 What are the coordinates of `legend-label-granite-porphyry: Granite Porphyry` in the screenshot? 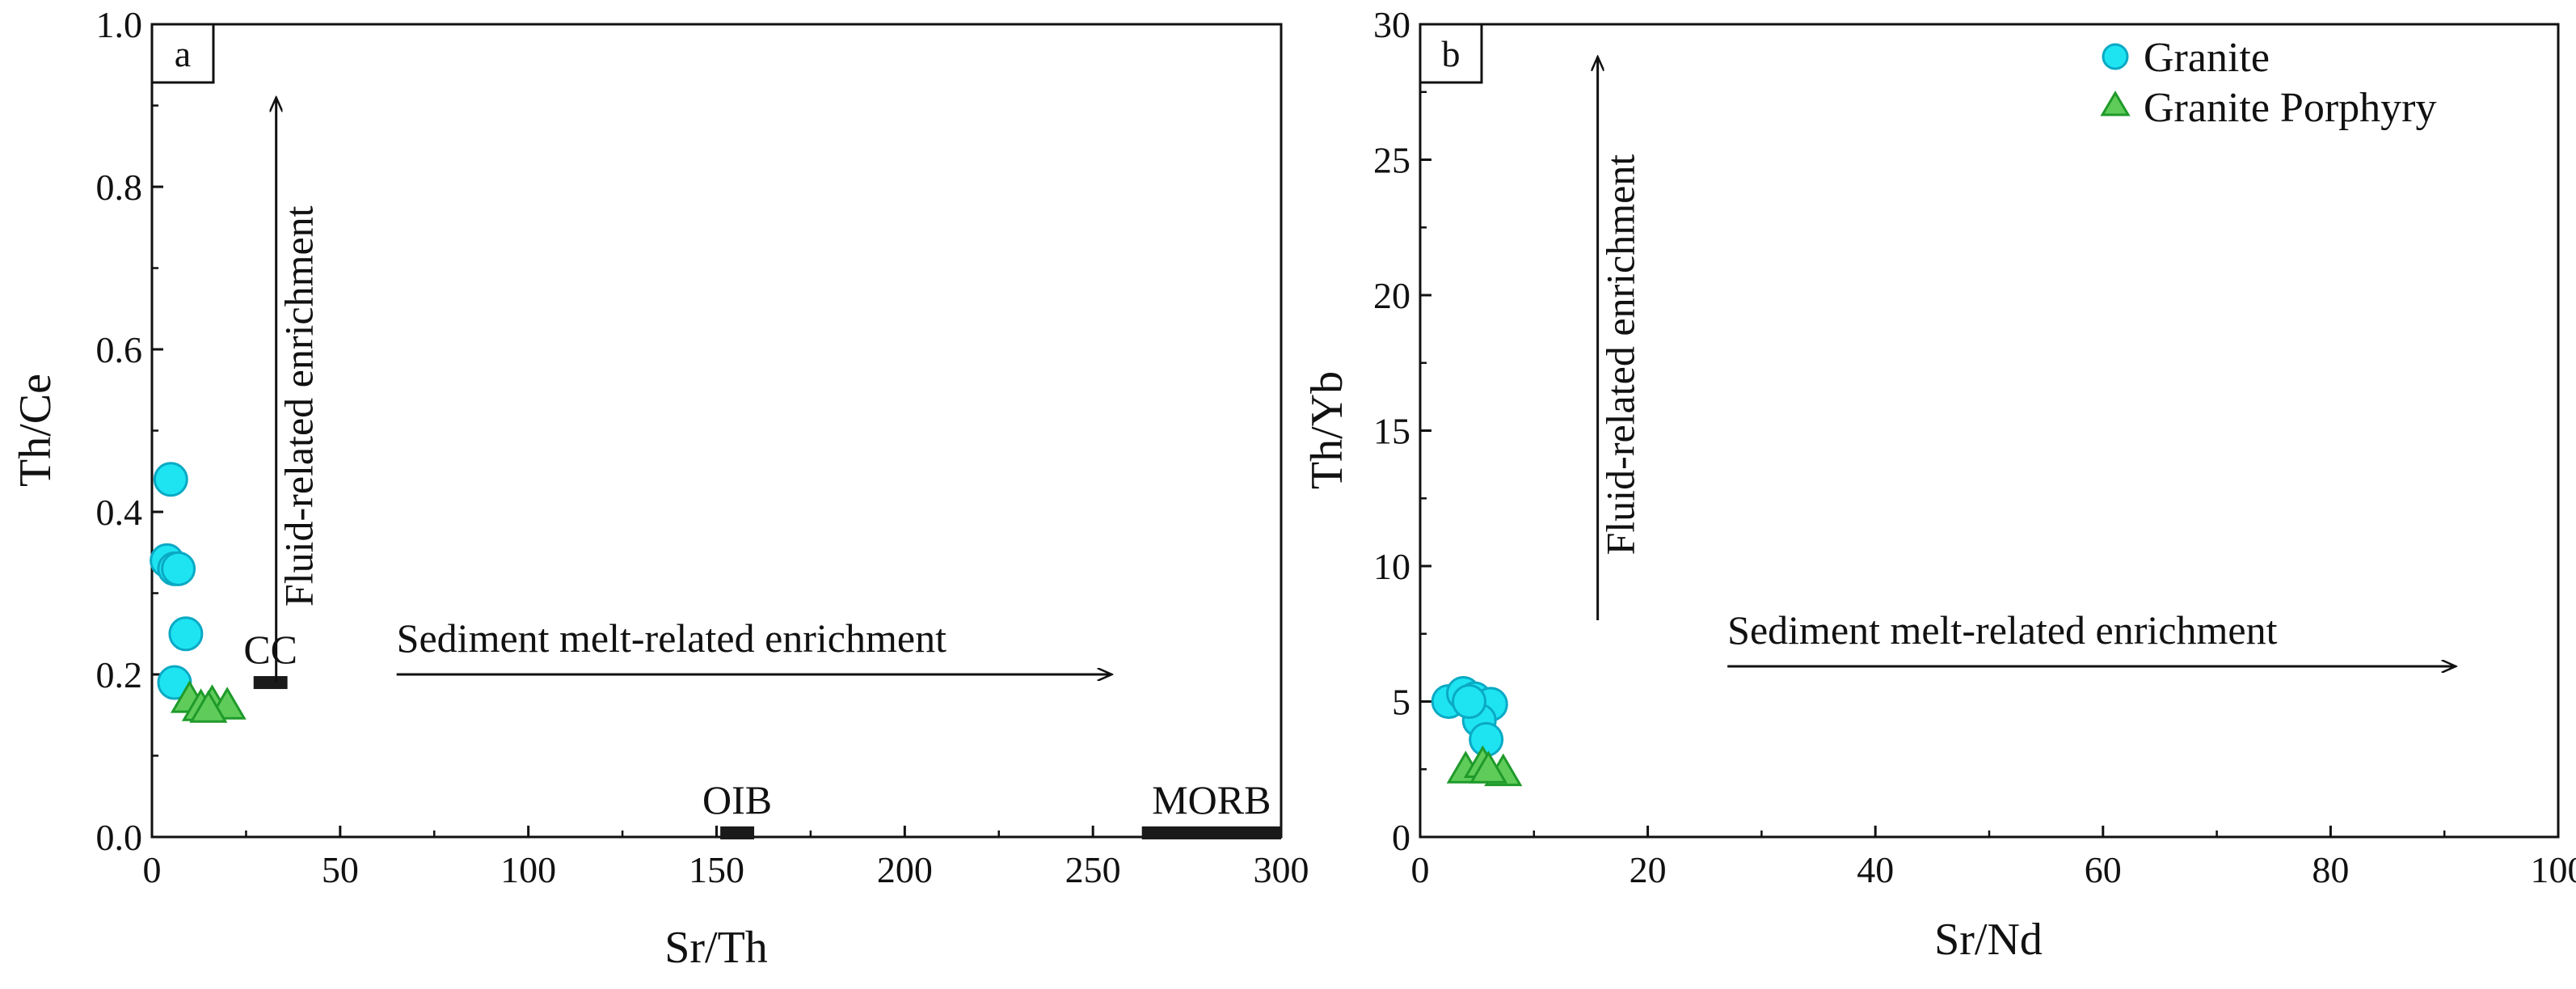 It's located at (2290, 108).